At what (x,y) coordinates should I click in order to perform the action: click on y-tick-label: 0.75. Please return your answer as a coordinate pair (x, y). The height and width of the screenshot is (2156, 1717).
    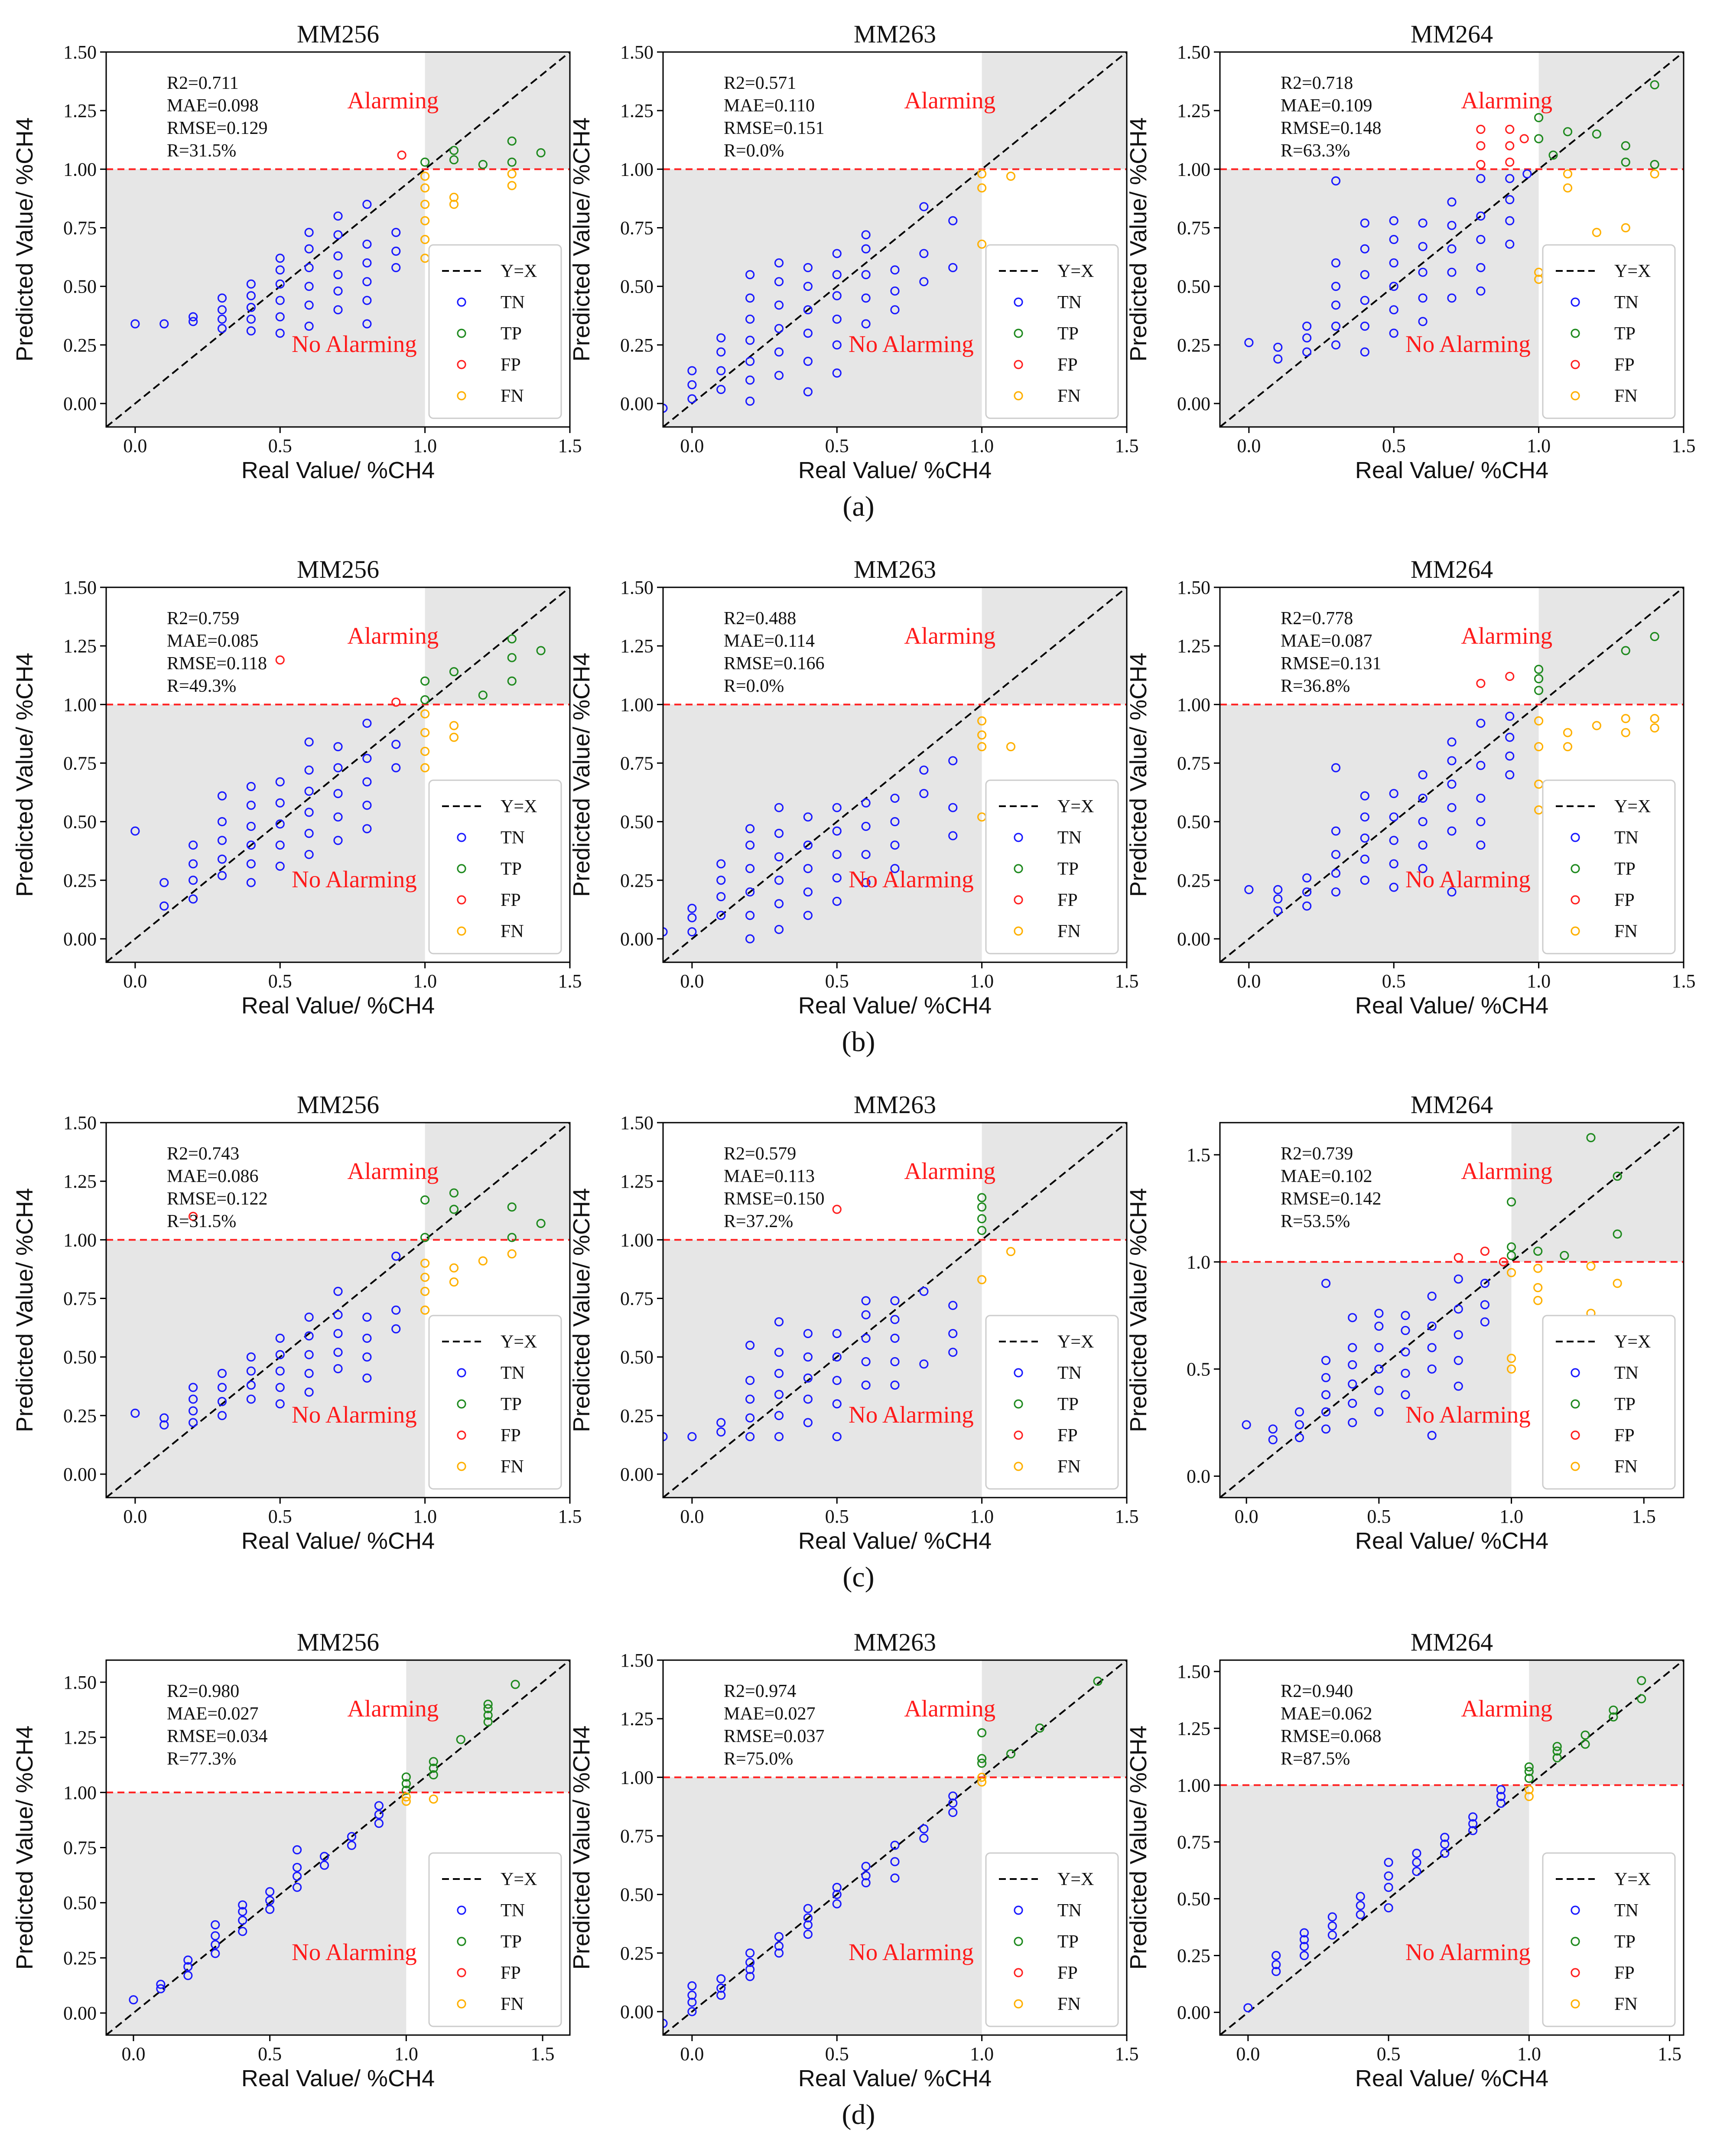
    Looking at the image, I should click on (80, 763).